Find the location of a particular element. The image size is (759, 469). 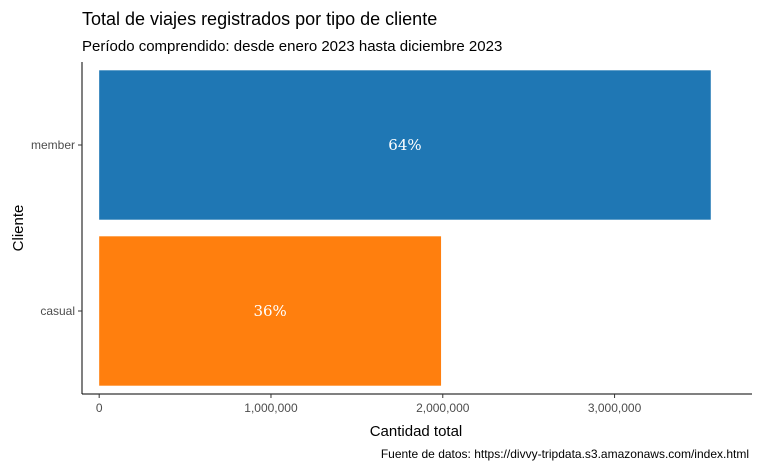

y-axis-title: Cliente is located at coordinates (18, 228).